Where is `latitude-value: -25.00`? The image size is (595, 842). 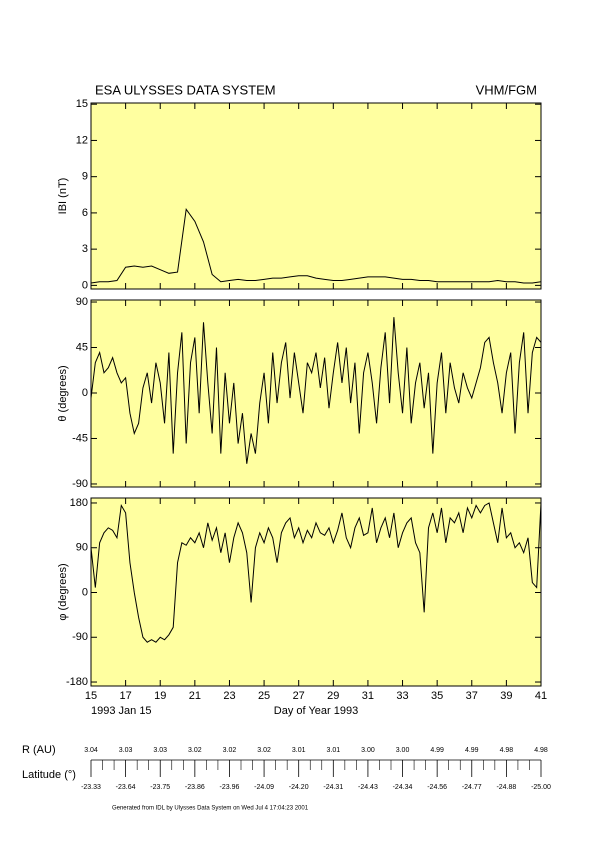 latitude-value: -25.00 is located at coordinates (541, 787).